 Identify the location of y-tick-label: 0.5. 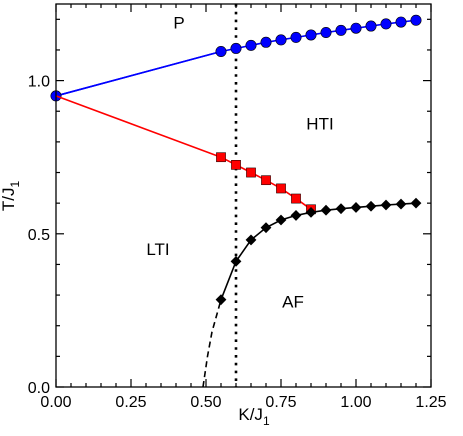
(39, 235).